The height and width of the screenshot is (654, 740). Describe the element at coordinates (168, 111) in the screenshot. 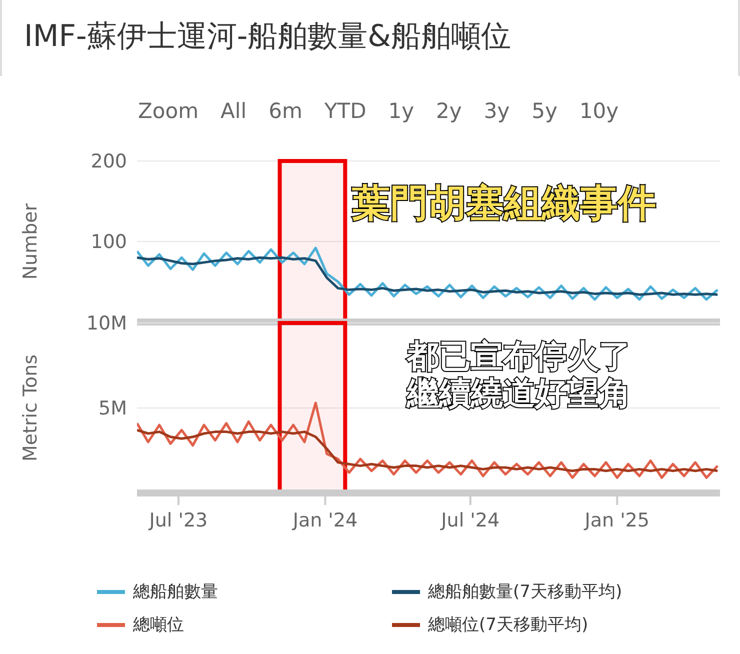

I see `text: Zoom` at that location.